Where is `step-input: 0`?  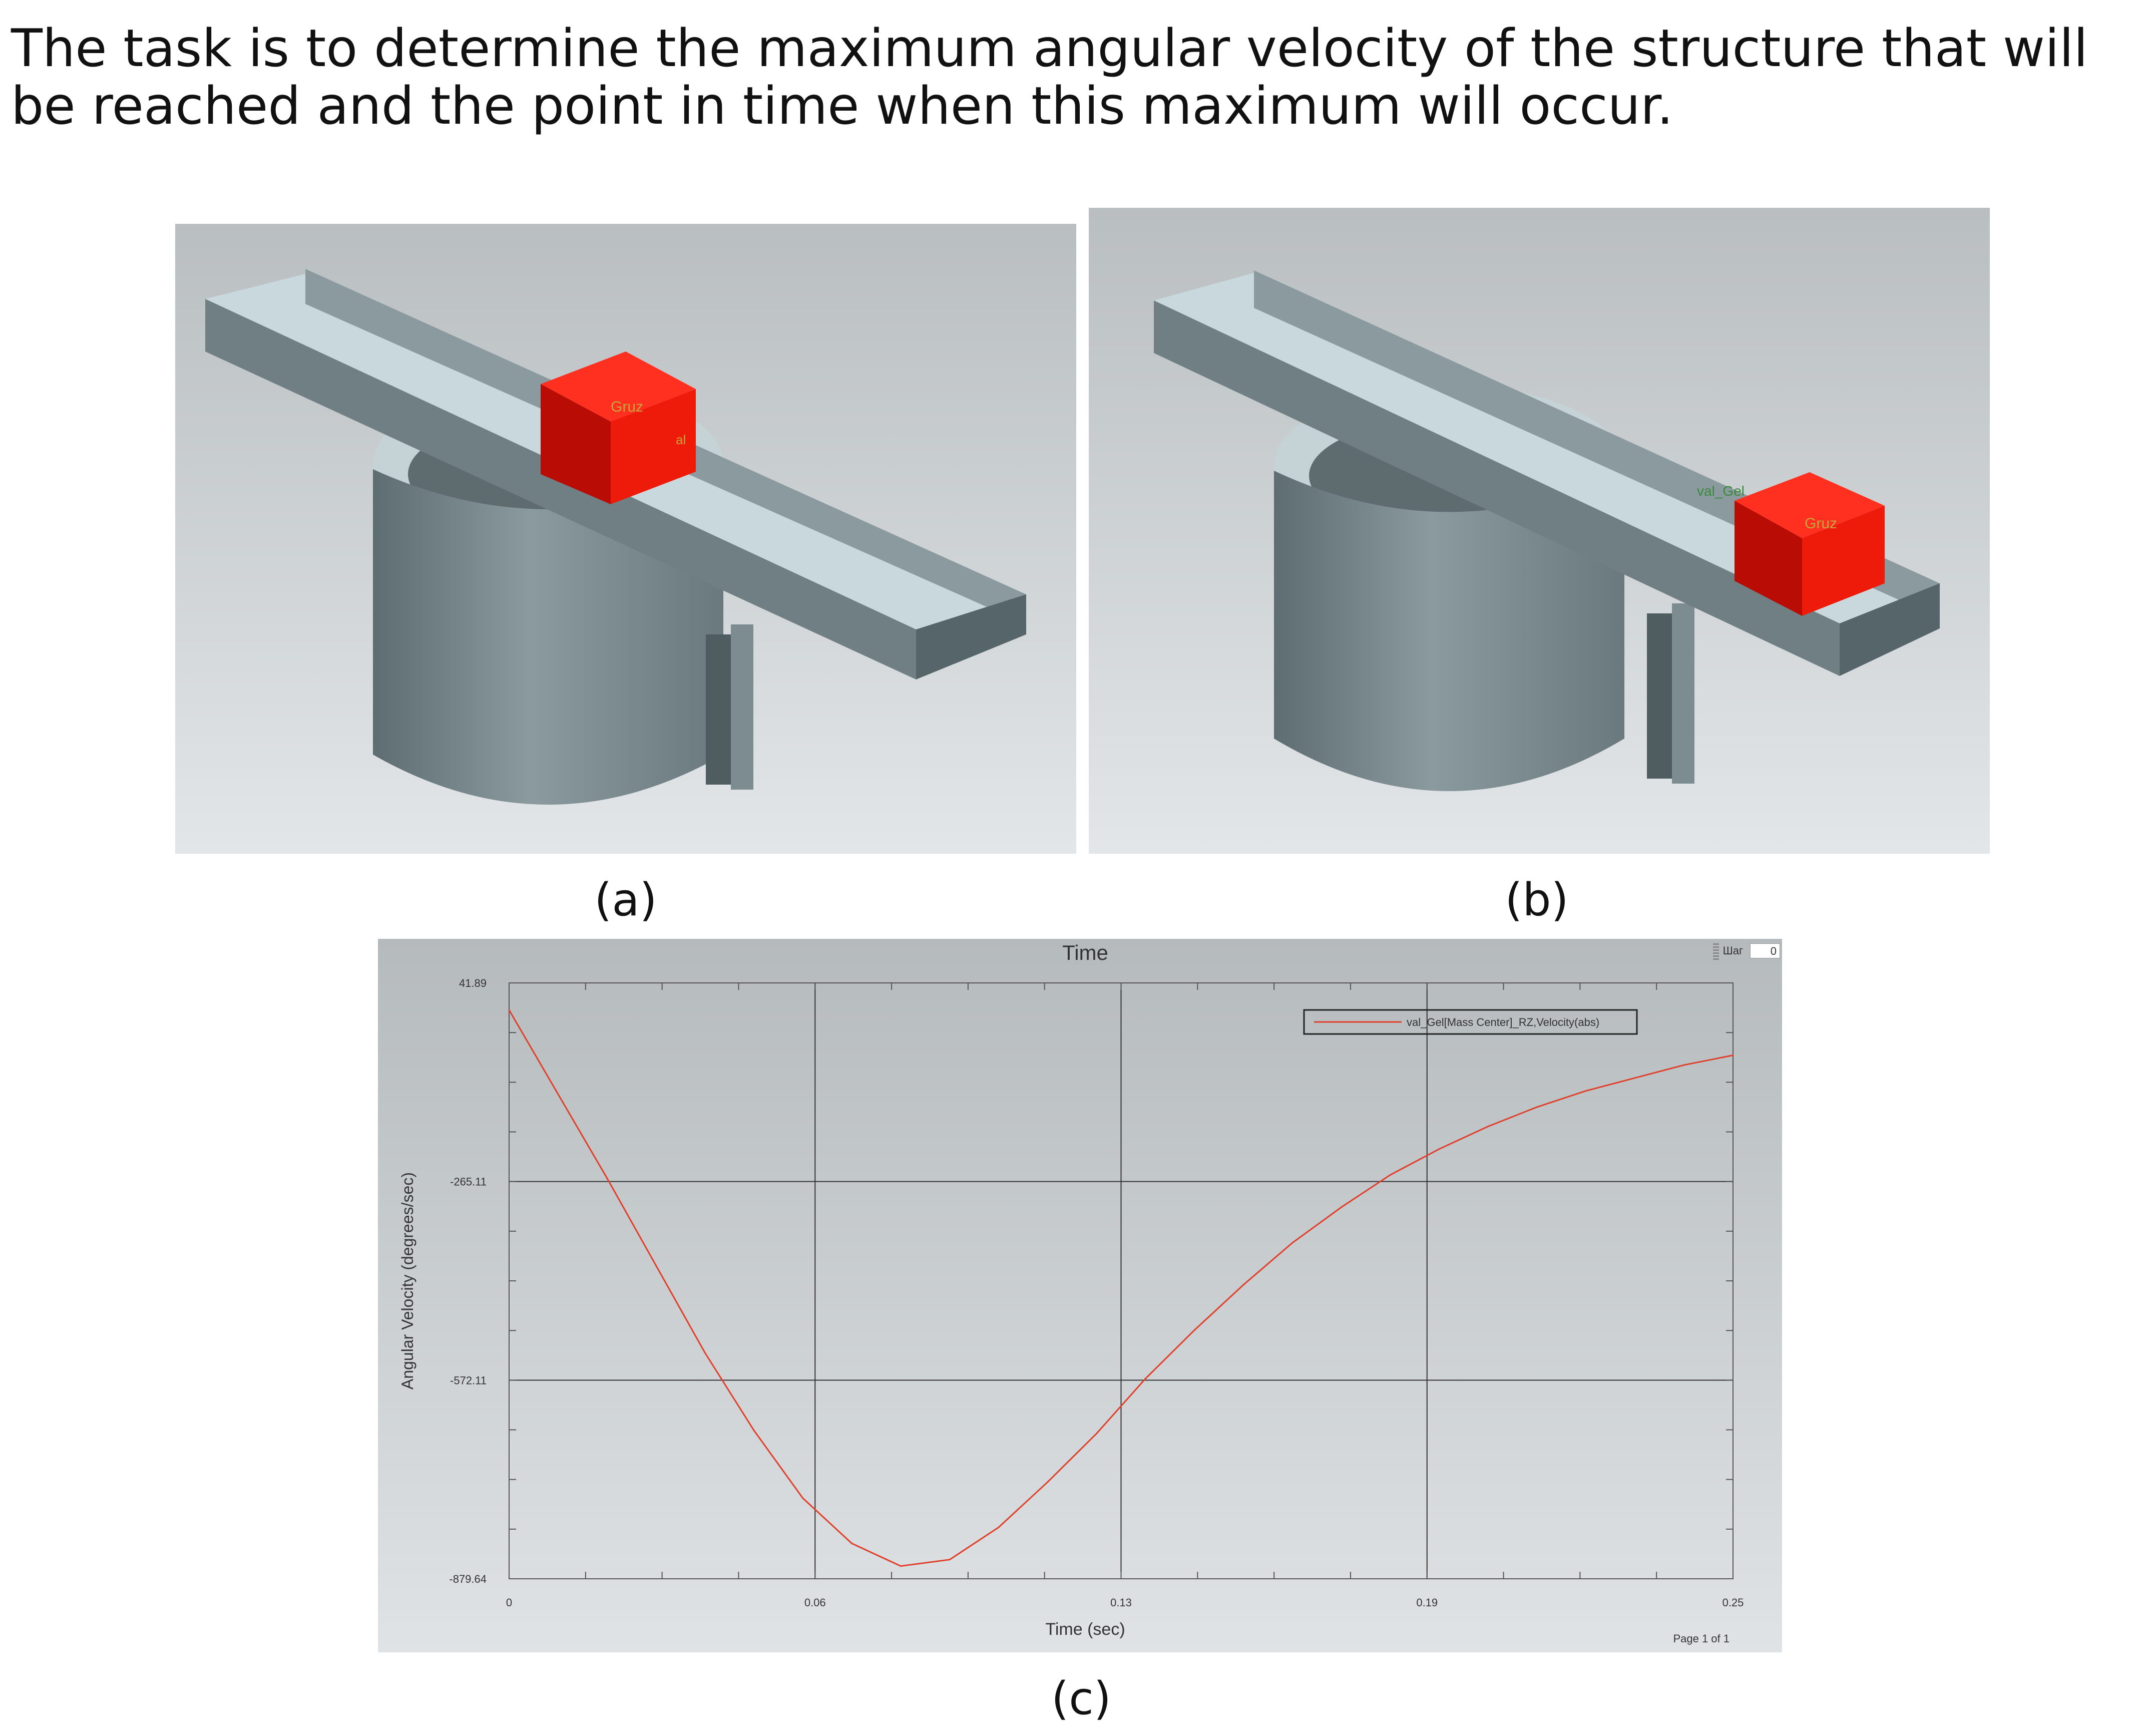 step-input: 0 is located at coordinates (1765, 950).